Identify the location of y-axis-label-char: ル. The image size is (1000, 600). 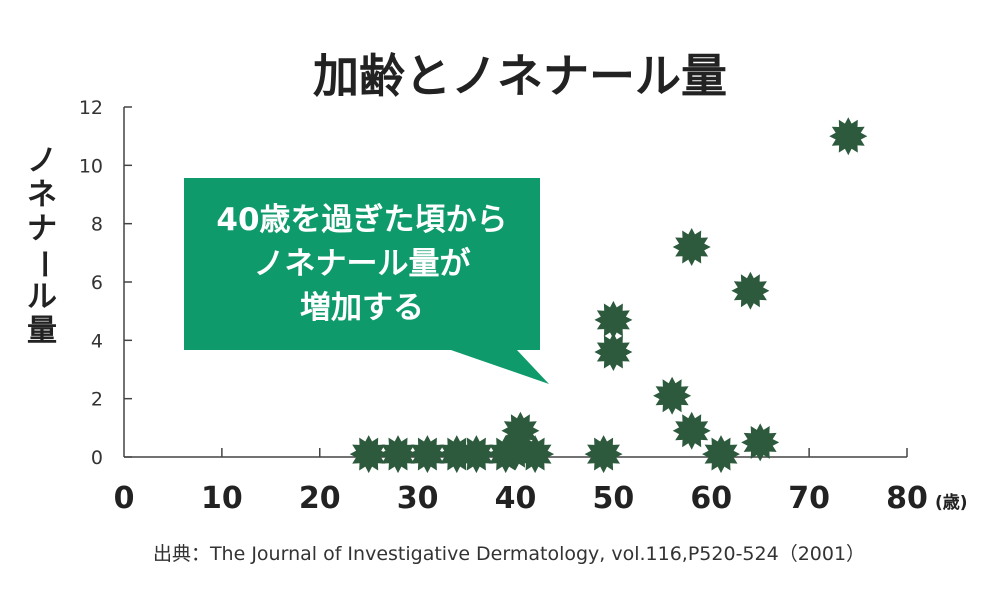
(42, 297).